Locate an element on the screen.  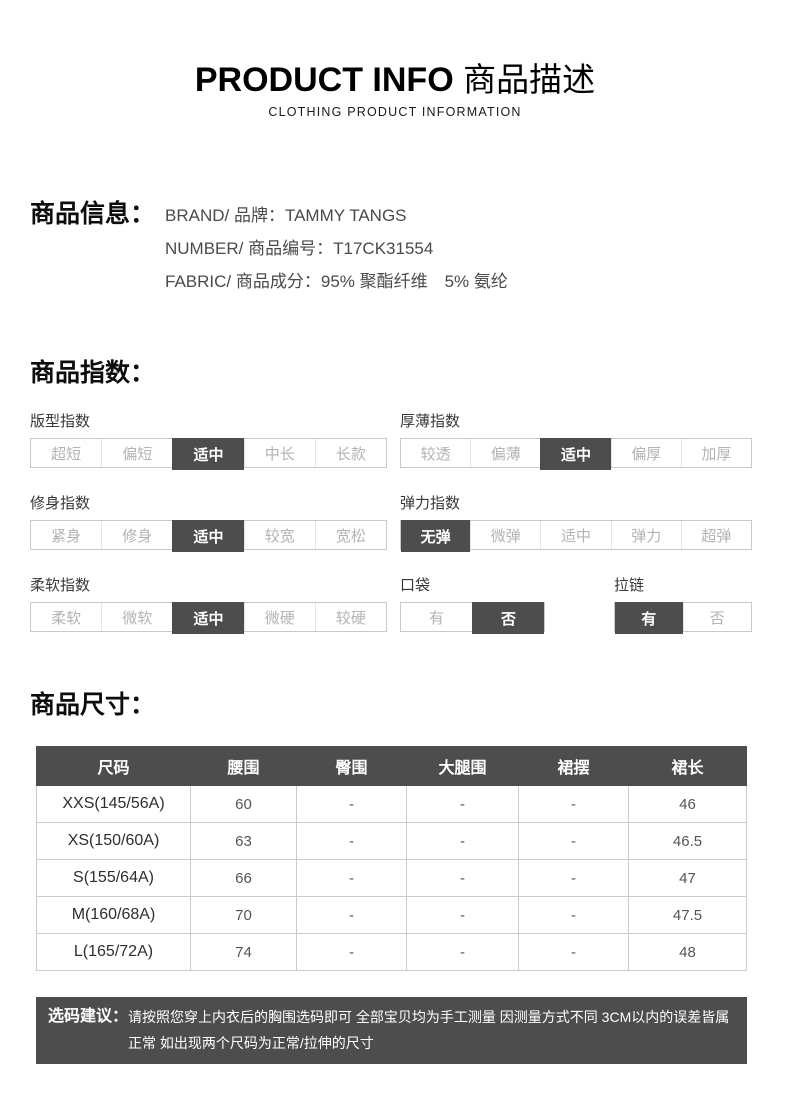
number-line: NUMBER/ 商品编号：T17CK31554 is located at coordinates (336, 248).